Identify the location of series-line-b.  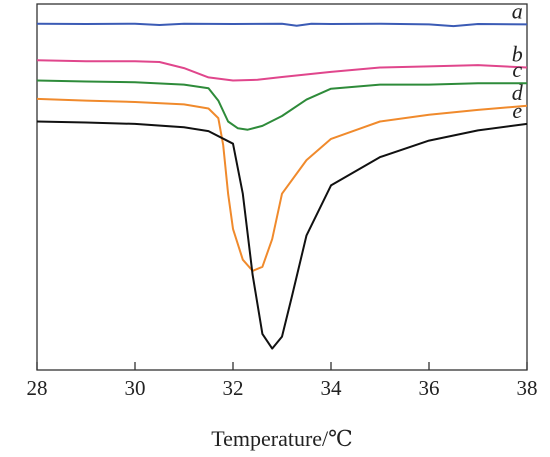
(282, 70).